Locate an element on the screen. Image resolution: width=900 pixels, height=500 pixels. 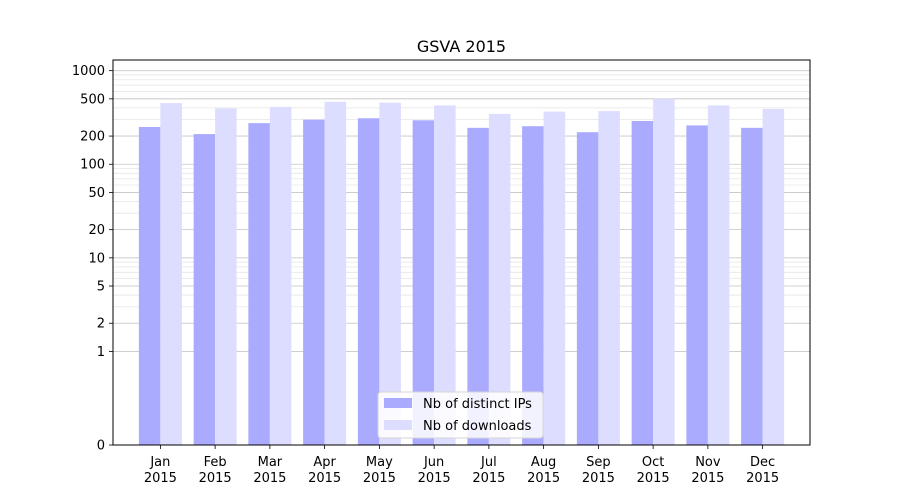
legend-box is located at coordinates (460, 415).